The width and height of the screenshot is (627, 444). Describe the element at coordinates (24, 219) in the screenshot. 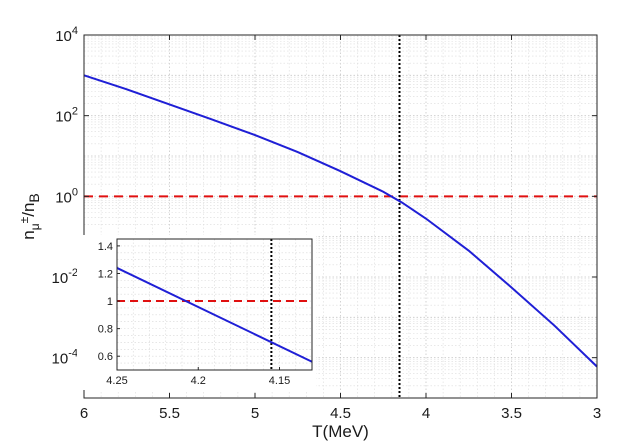

I see `y-label-superscript: ±` at that location.